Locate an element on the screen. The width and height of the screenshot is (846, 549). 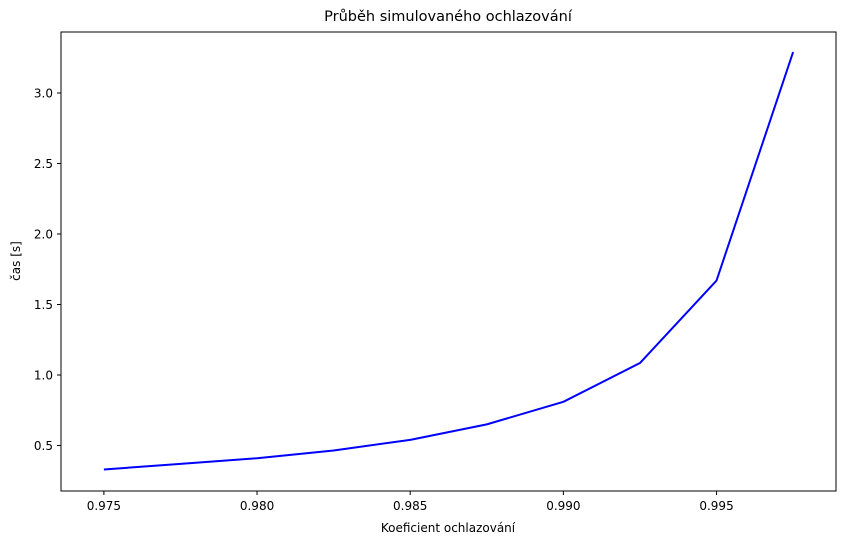
x-tick-label: 0.985 is located at coordinates (410, 506).